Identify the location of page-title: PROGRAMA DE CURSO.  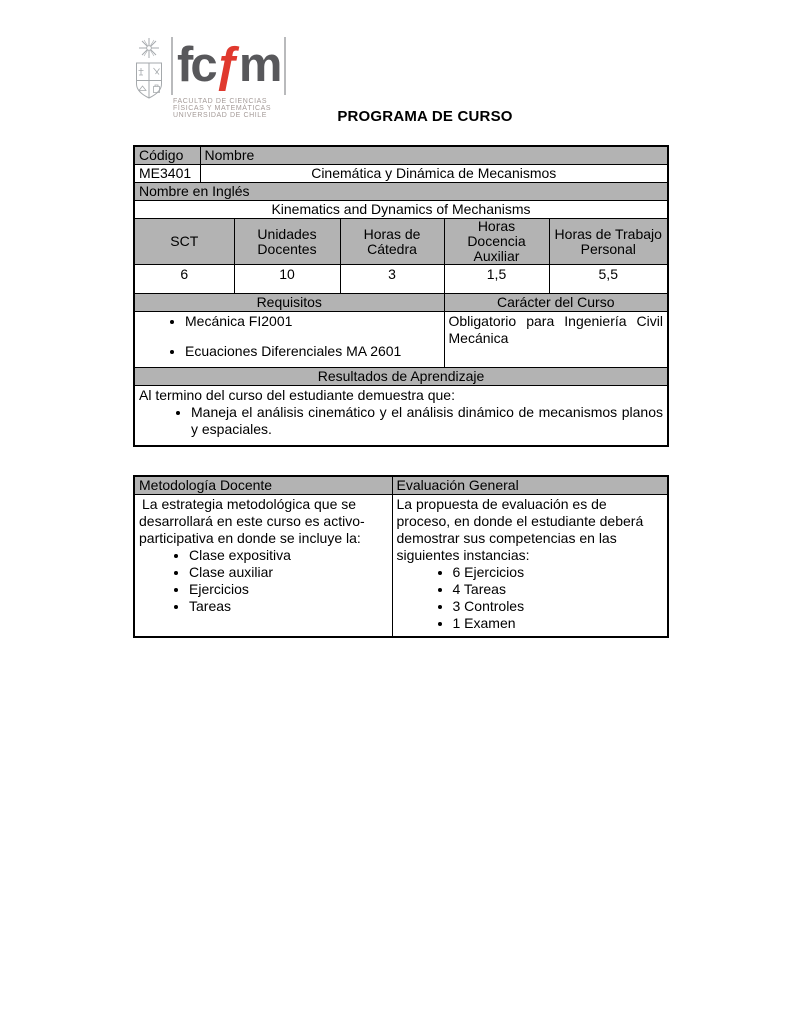
(425, 116).